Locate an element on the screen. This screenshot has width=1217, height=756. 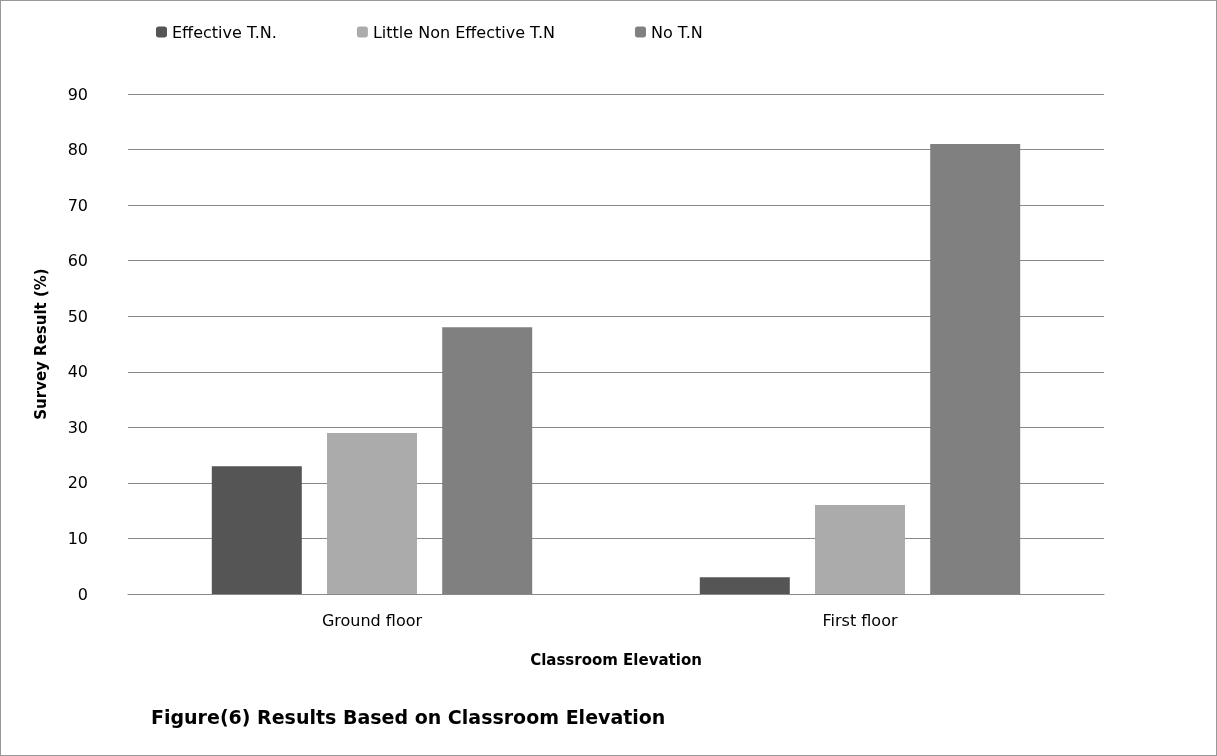
y-tick-label: 10 is located at coordinates (77, 538).